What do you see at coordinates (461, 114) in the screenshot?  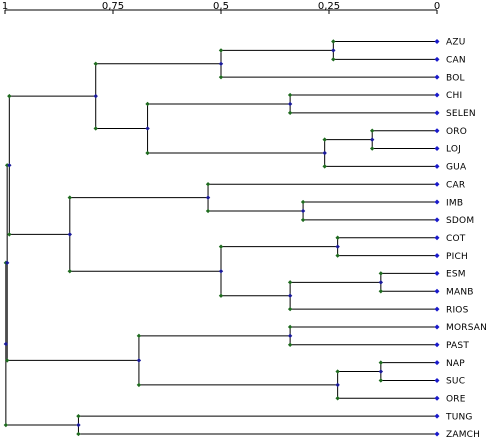 I see `leaf-label: SELEN` at bounding box center [461, 114].